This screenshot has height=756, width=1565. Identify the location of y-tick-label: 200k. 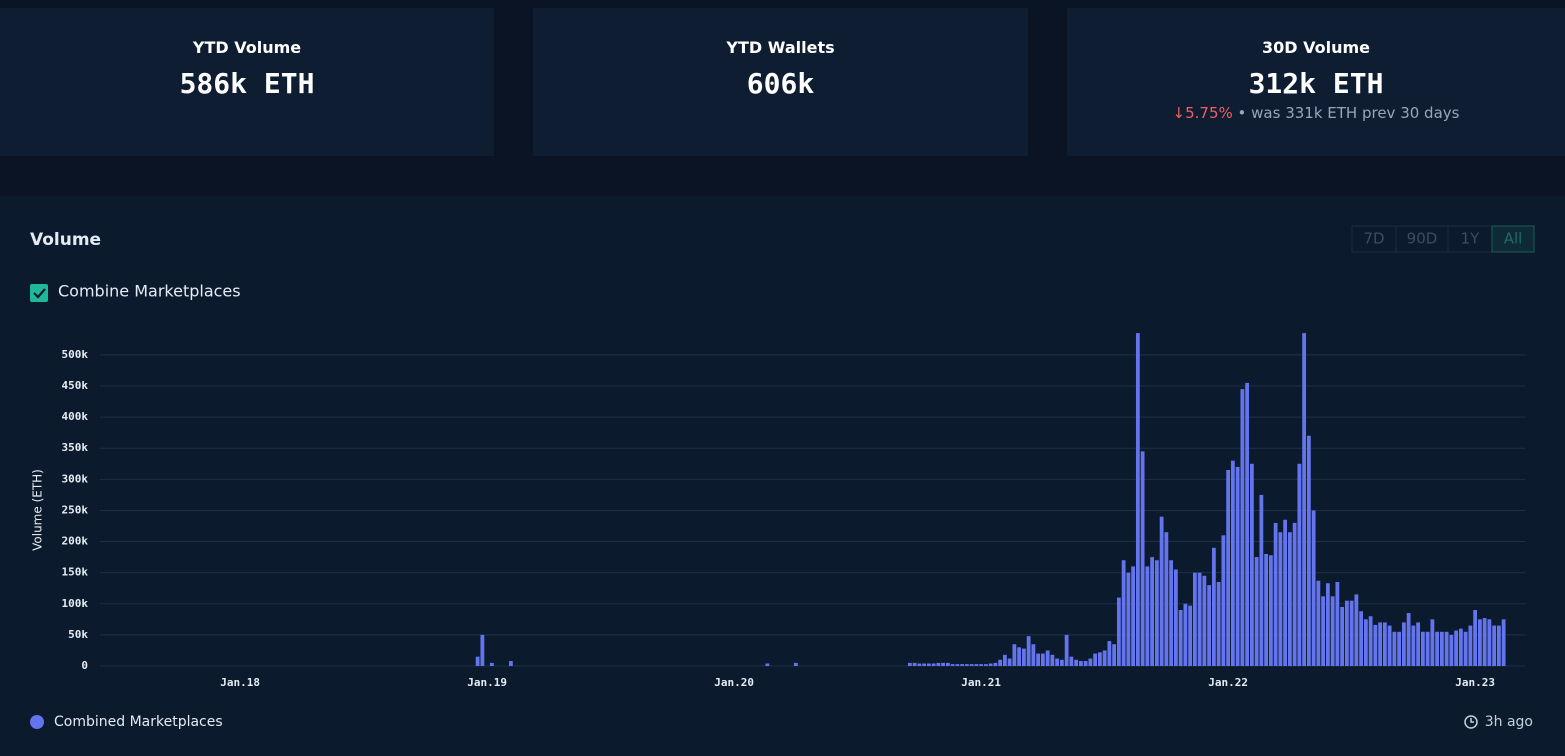
(75, 541).